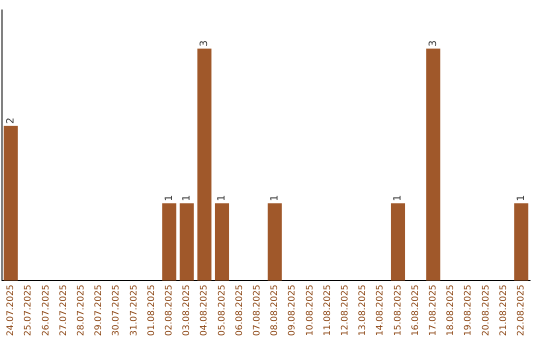  I want to click on x-tick-label: 07.08.2025, so click(257, 310).